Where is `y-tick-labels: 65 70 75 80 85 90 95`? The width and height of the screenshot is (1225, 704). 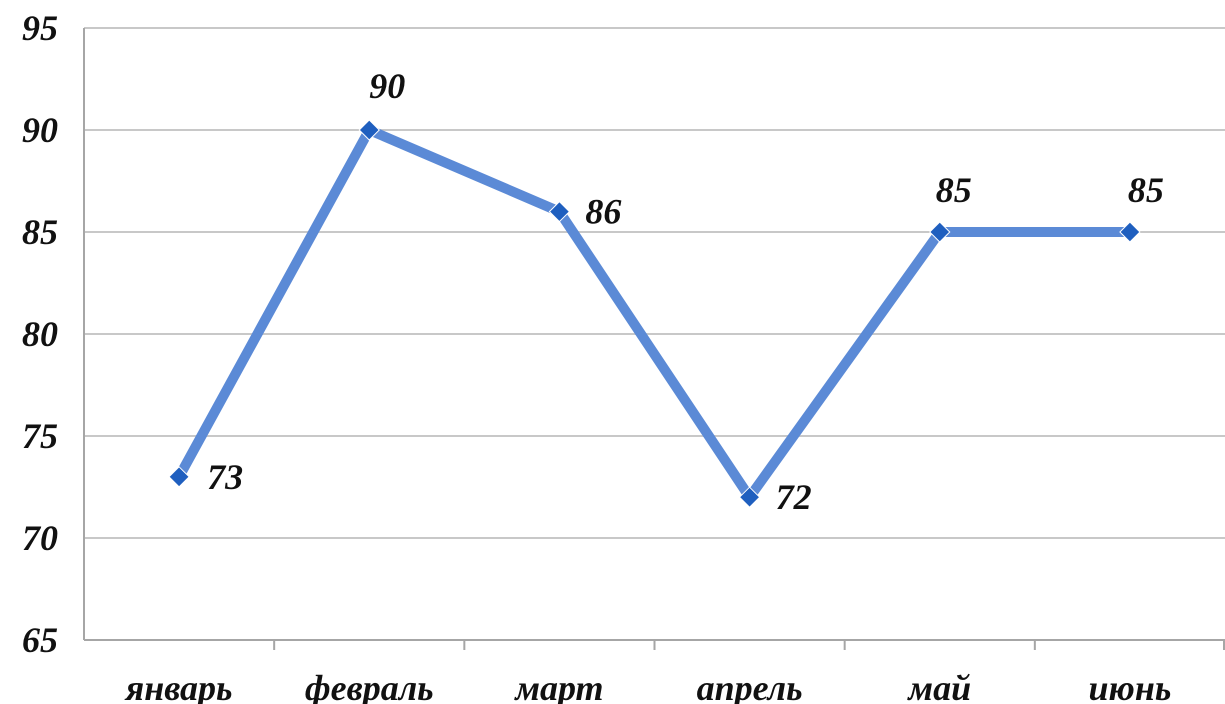
y-tick-labels: 65 70 75 80 85 90 95 is located at coordinates (40, 334).